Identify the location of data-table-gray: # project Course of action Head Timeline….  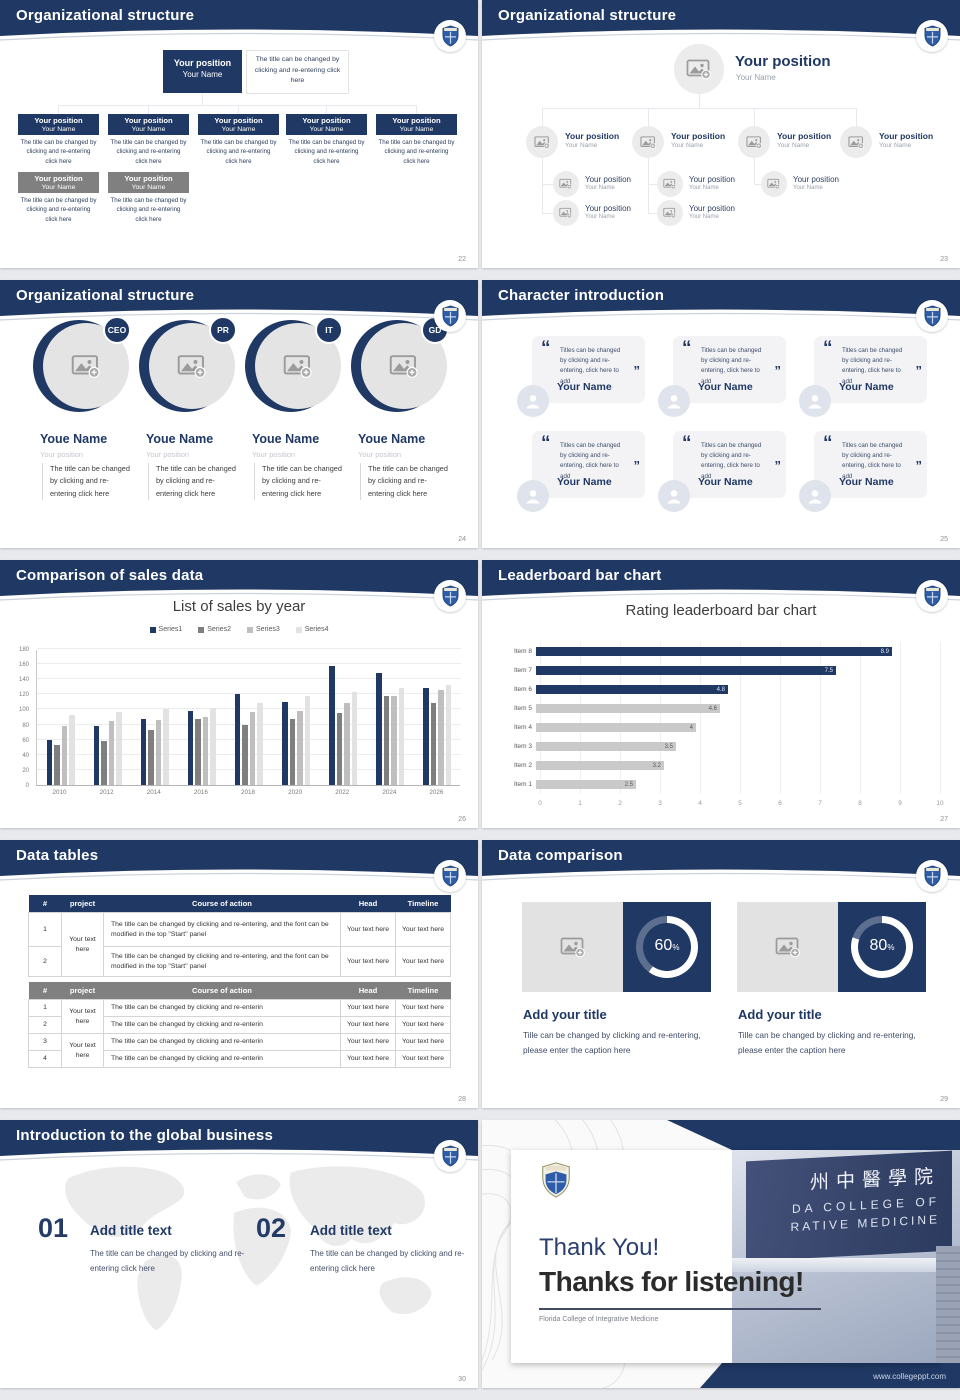
(239, 1025).